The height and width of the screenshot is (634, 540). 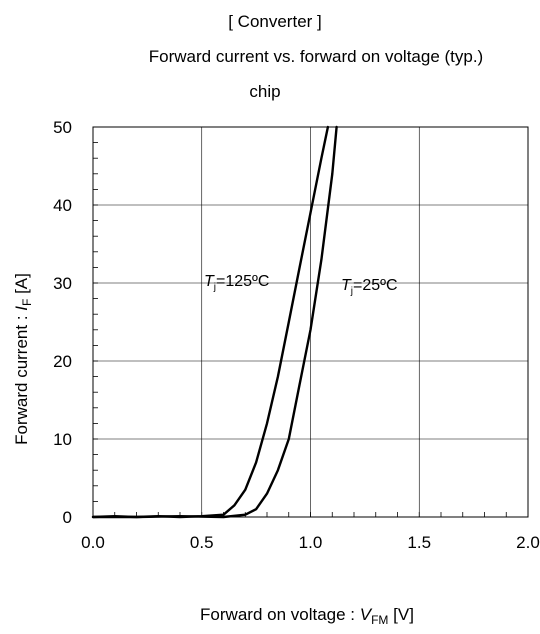 I want to click on series-label-tj-25: Tj=25ºC, so click(x=369, y=287).